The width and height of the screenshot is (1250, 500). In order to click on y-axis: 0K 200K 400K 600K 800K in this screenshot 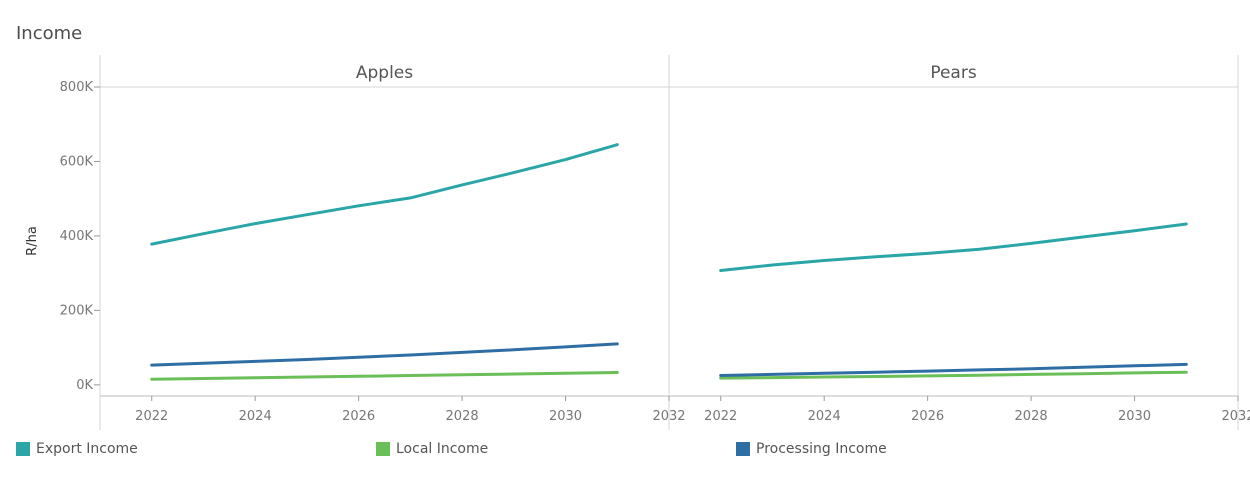, I will do `click(80, 236)`.